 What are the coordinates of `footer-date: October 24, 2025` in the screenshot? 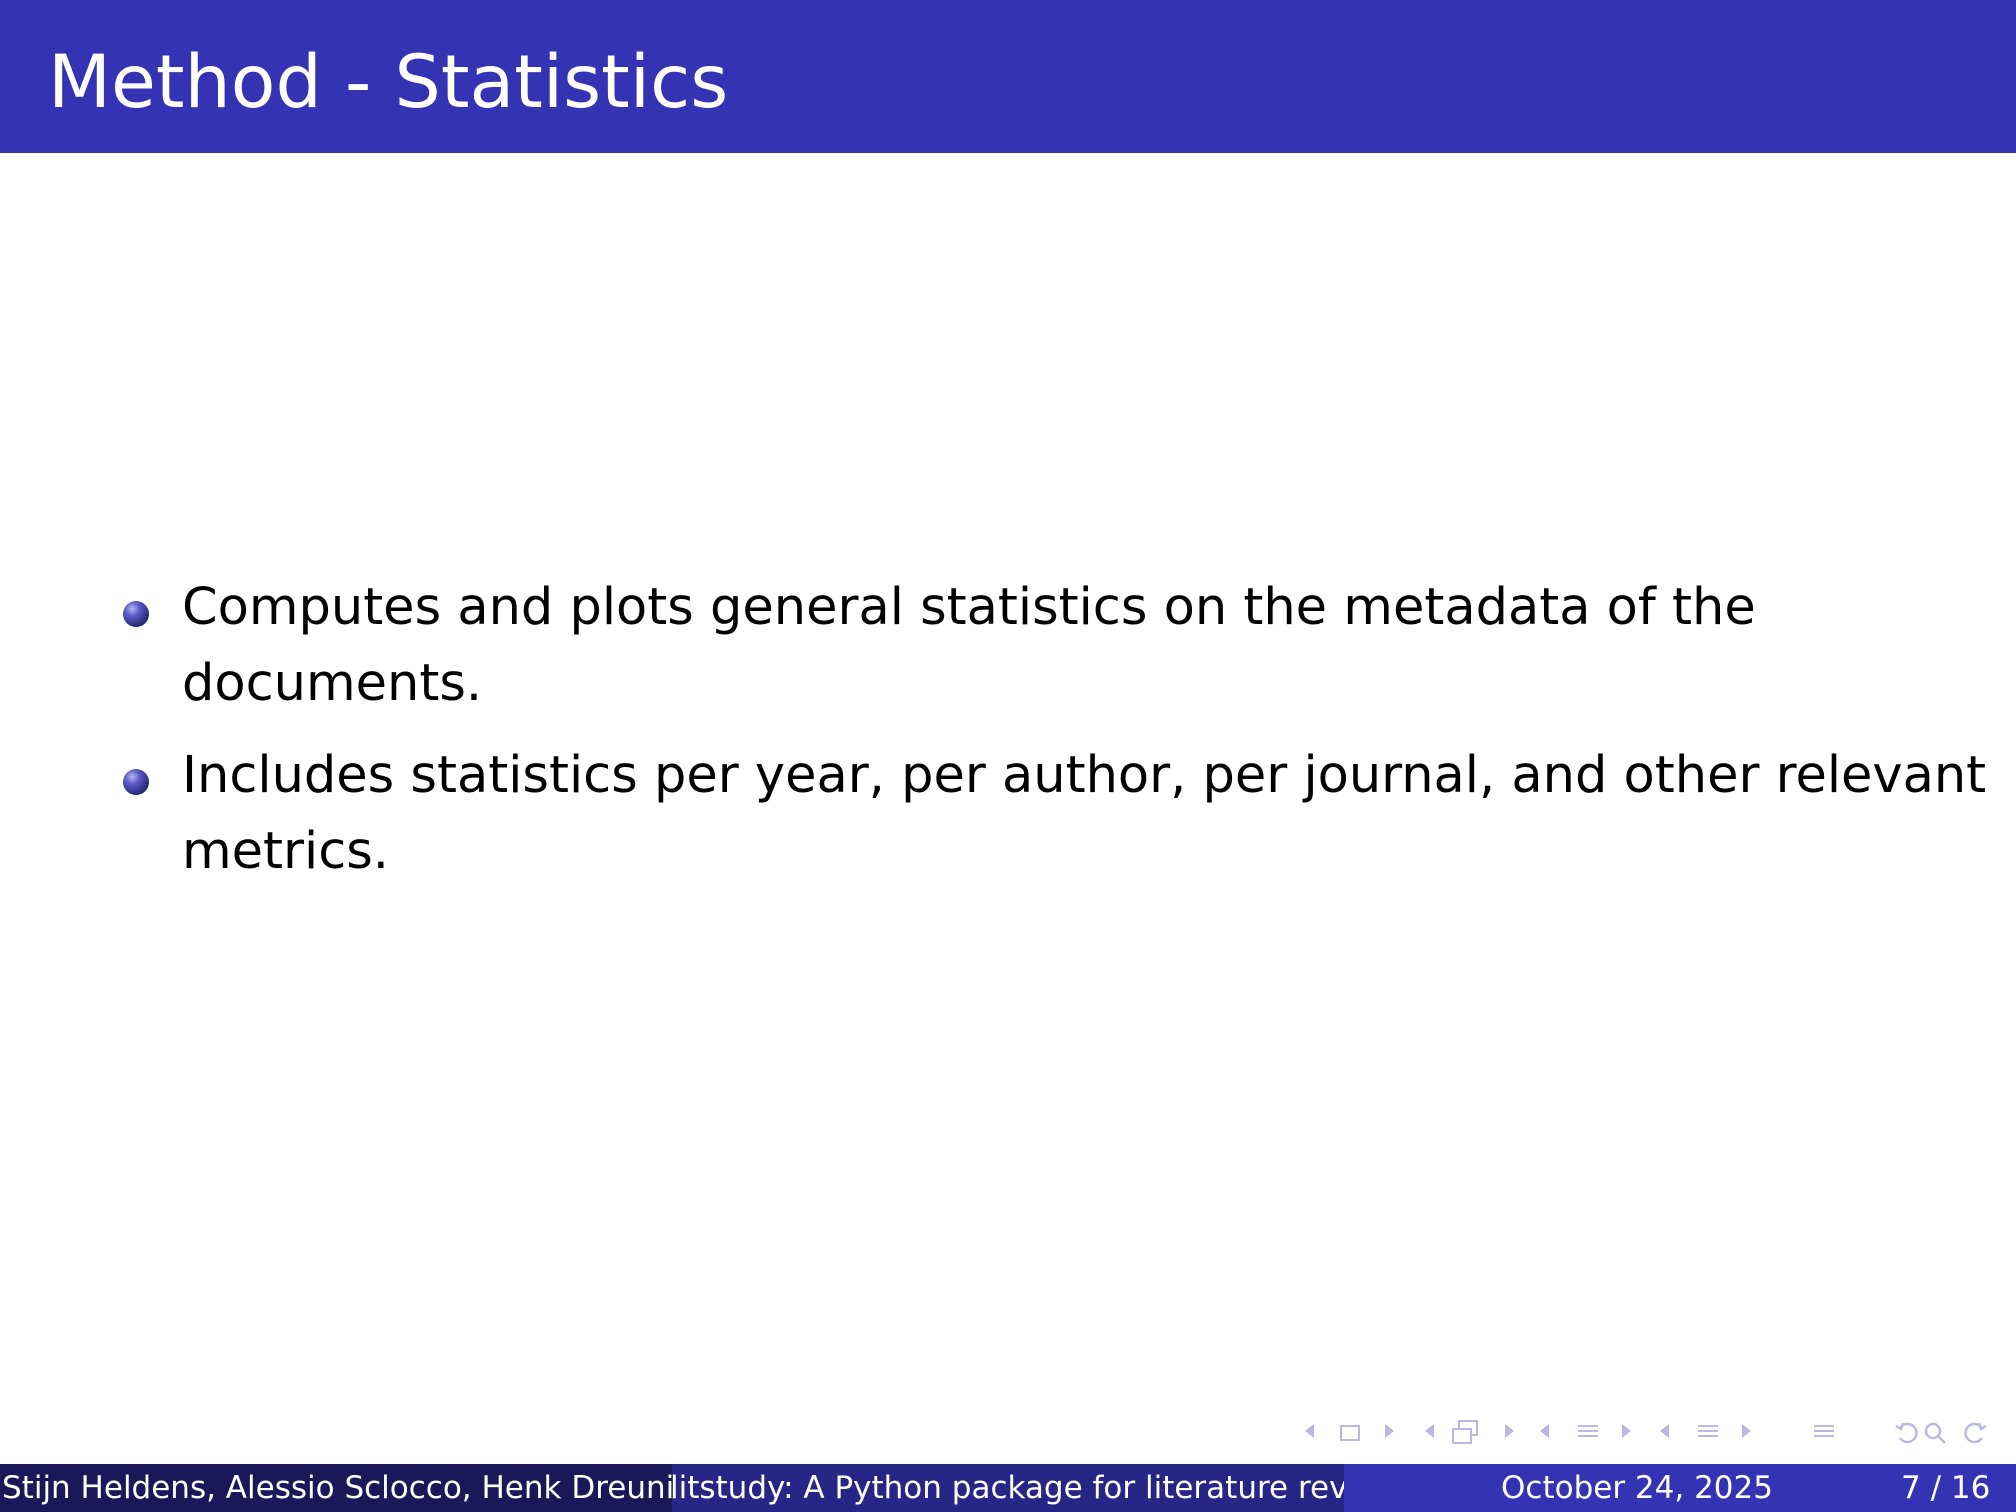 It's located at (1637, 1488).